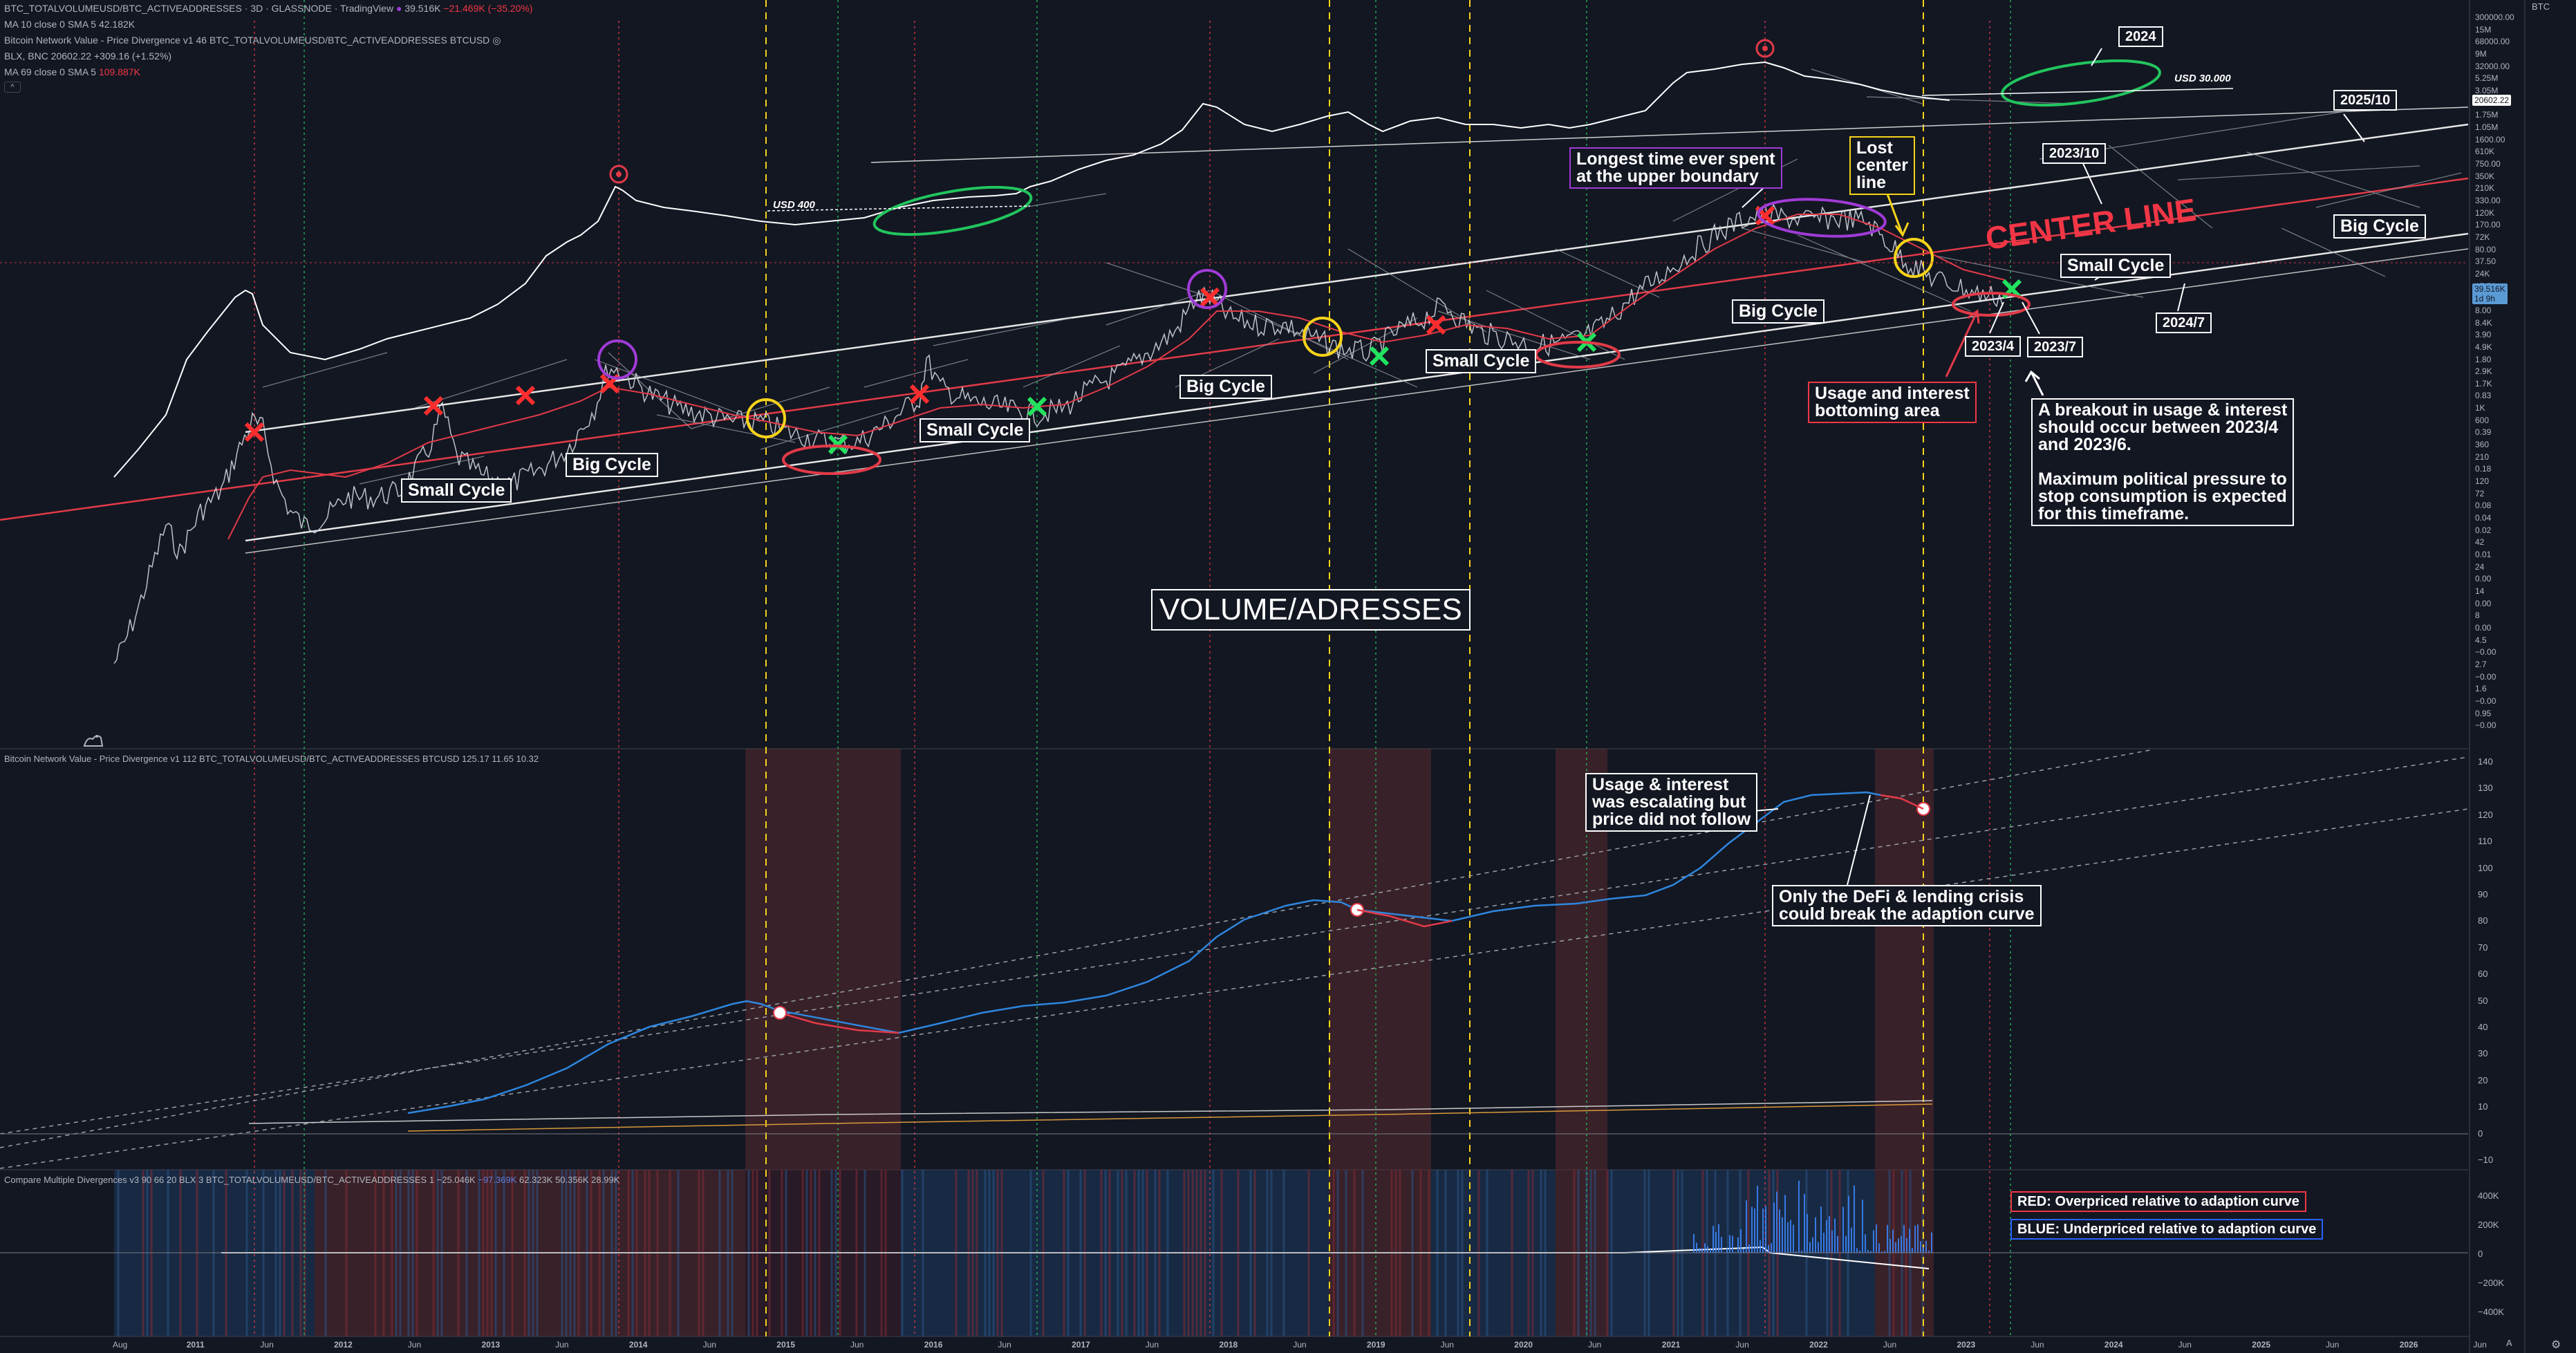  Describe the element at coordinates (2485, 815) in the screenshot. I see `pane2-axis-tick: 120` at that location.